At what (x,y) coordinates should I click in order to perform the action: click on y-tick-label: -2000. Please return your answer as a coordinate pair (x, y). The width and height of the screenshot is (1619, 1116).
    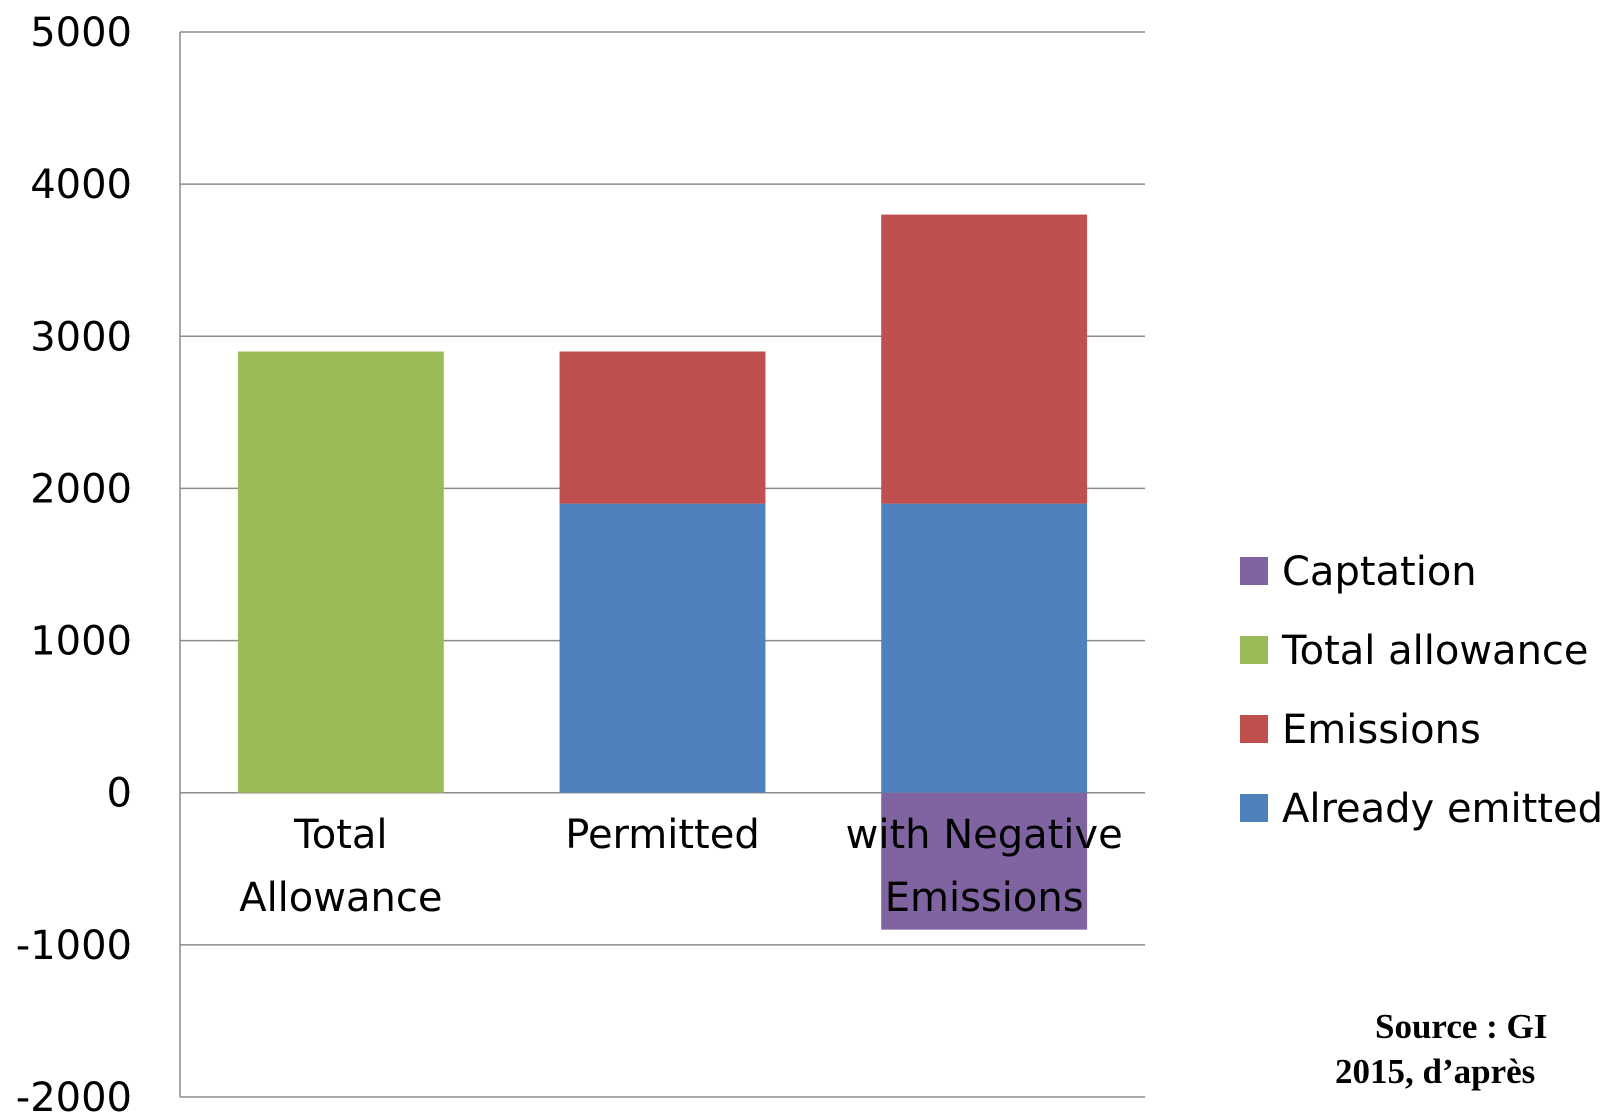
    Looking at the image, I should click on (74, 1095).